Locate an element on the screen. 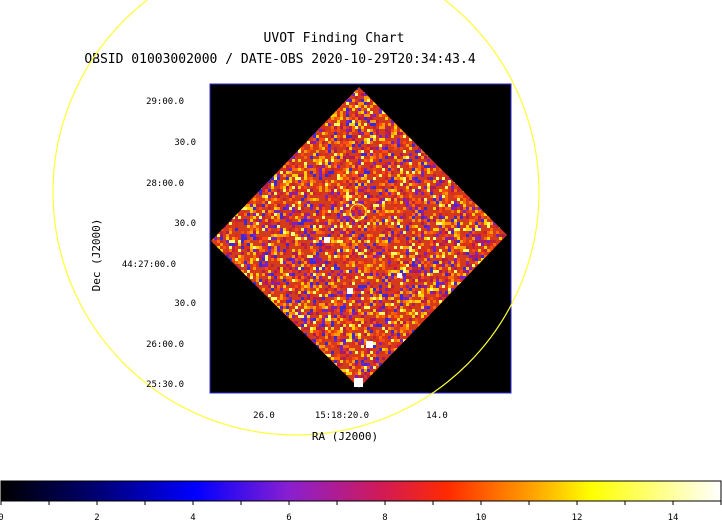 The height and width of the screenshot is (521, 722). target-circle is located at coordinates (358, 212).